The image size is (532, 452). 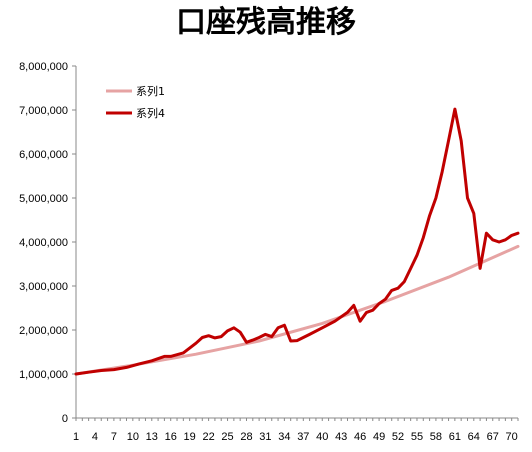 I want to click on x-tick-label: 40, so click(x=322, y=437).